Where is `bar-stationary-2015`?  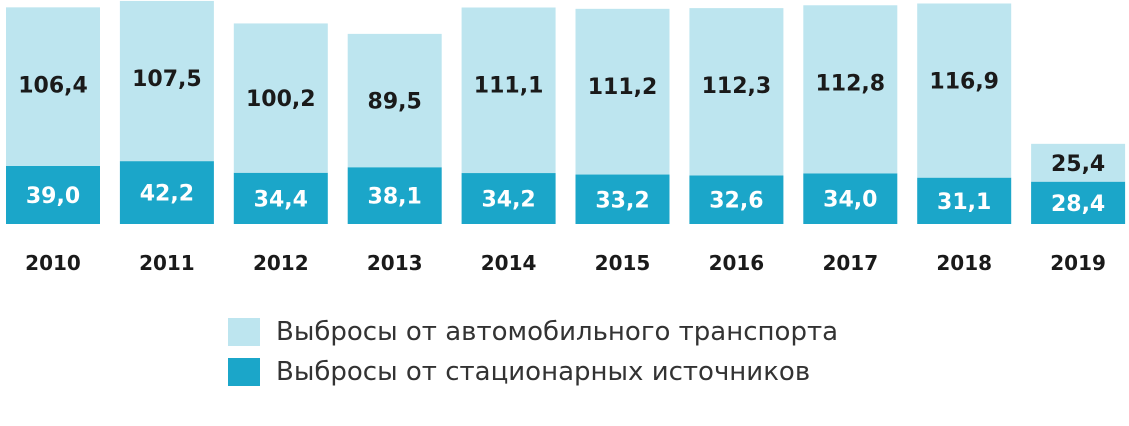
bar-stationary-2015 is located at coordinates (622, 199).